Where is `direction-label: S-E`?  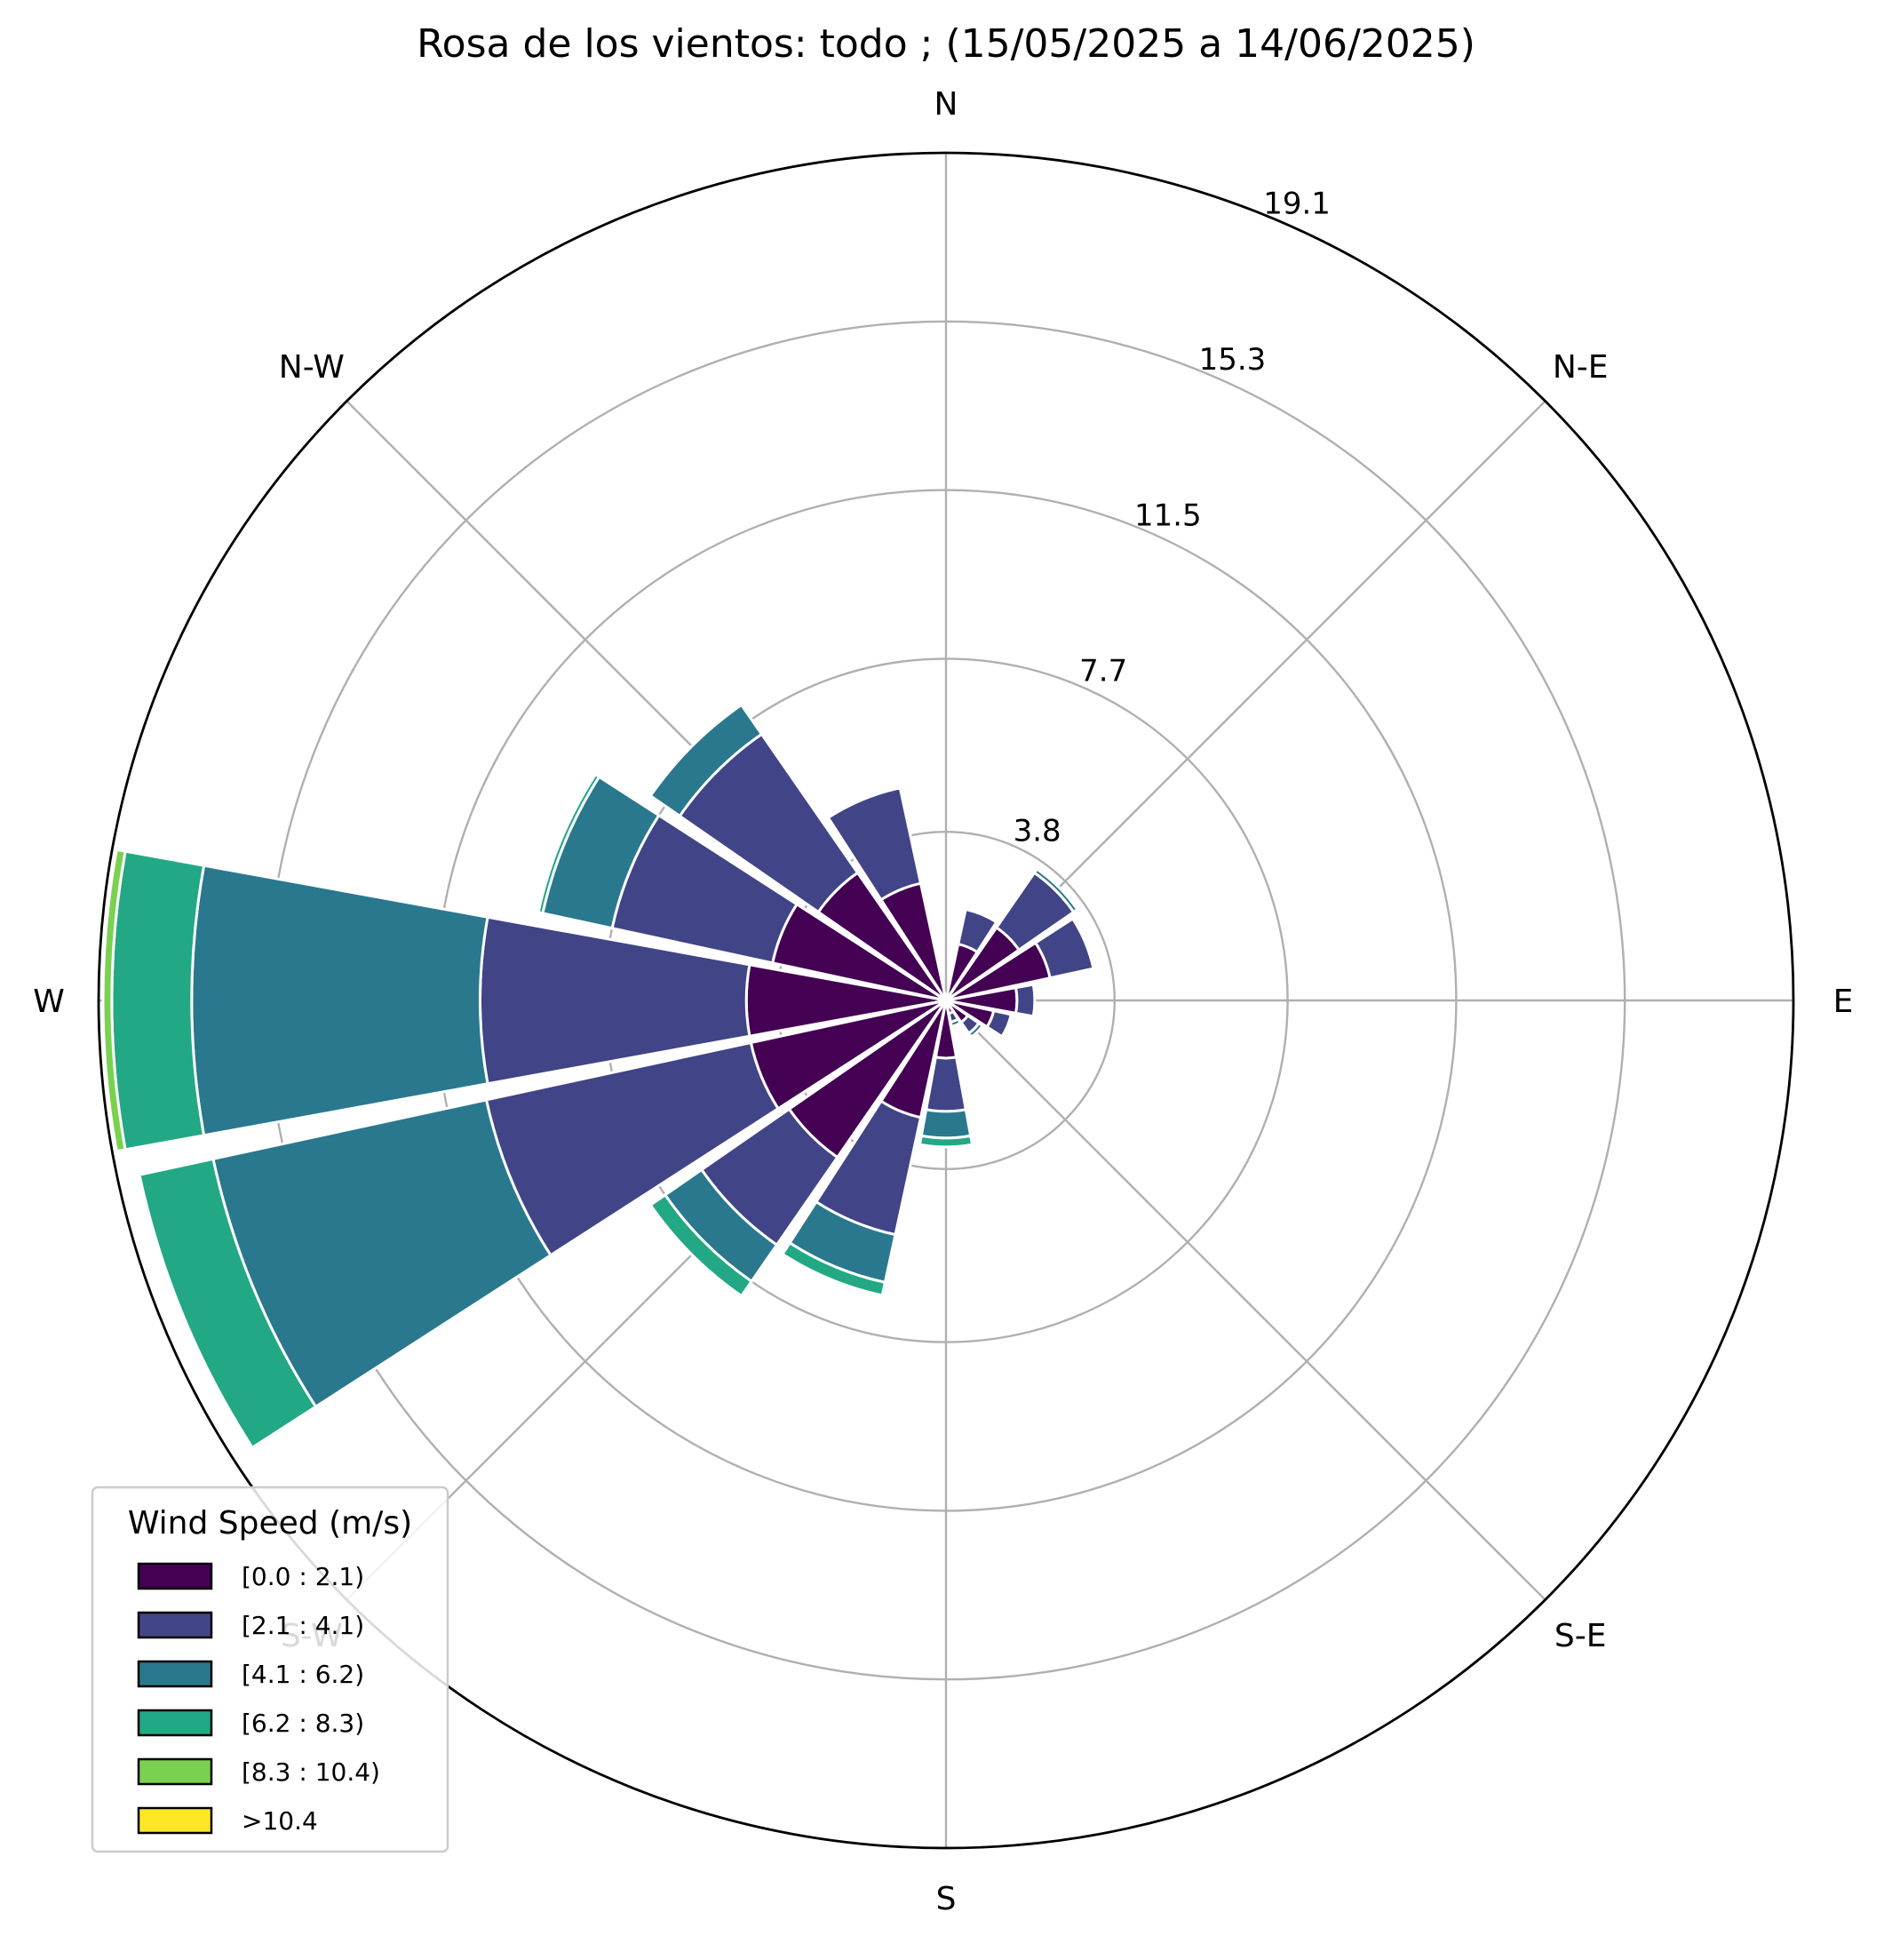
direction-label: S-E is located at coordinates (1580, 1636).